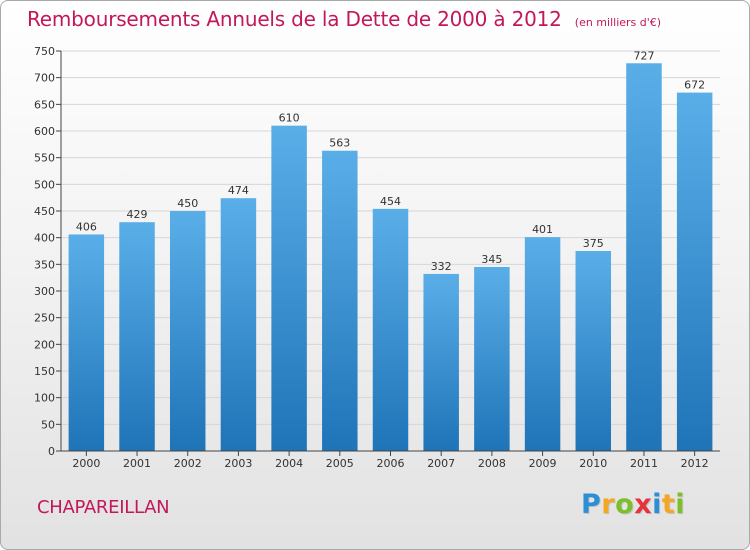  What do you see at coordinates (492, 359) in the screenshot?
I see `bar-2008` at bounding box center [492, 359].